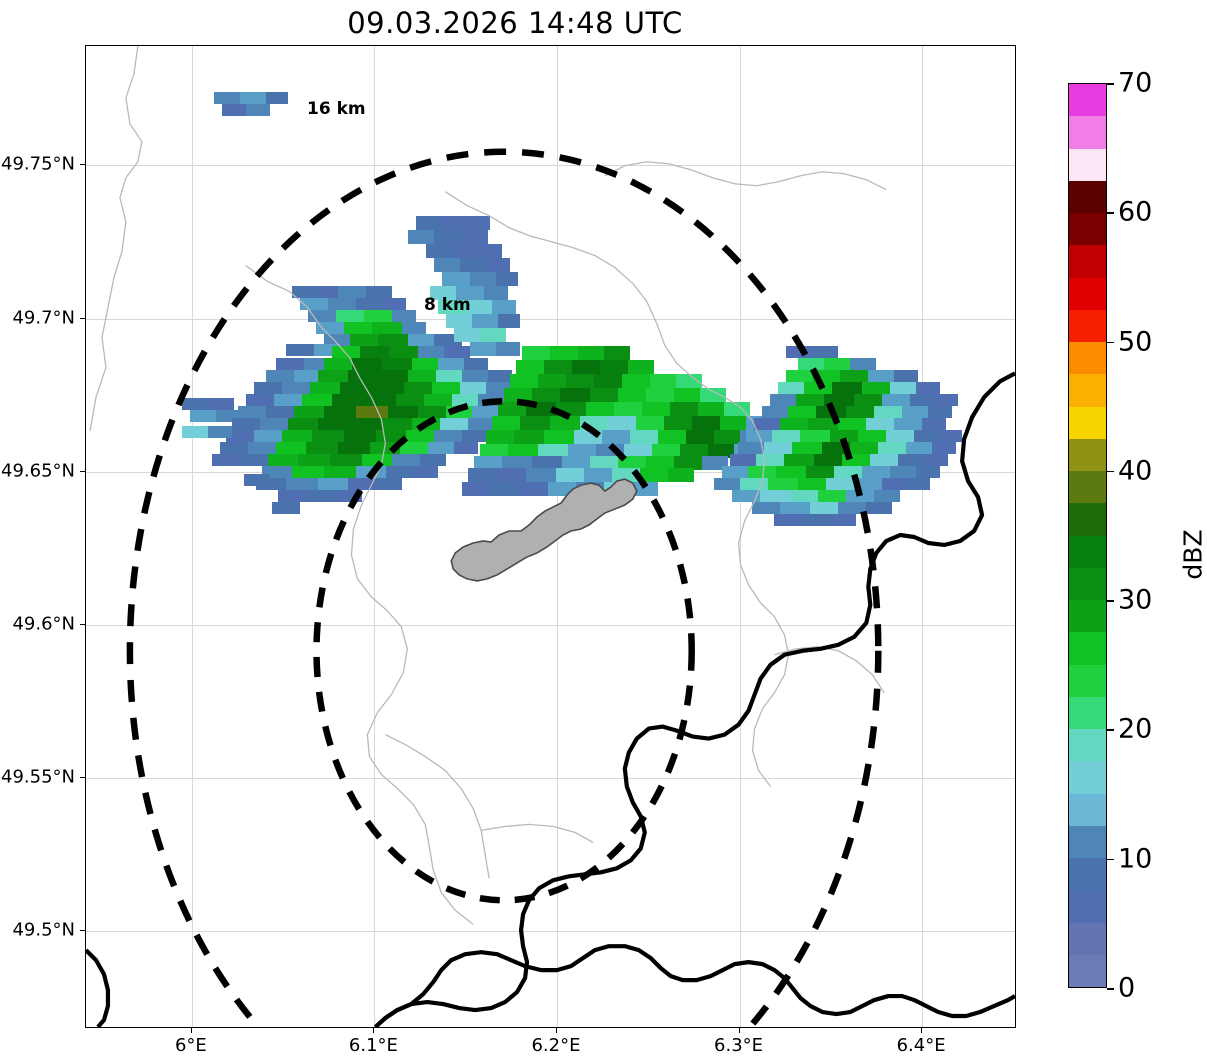 The image size is (1207, 1064). Describe the element at coordinates (82, 930) in the screenshot. I see `y-tickmark` at that location.